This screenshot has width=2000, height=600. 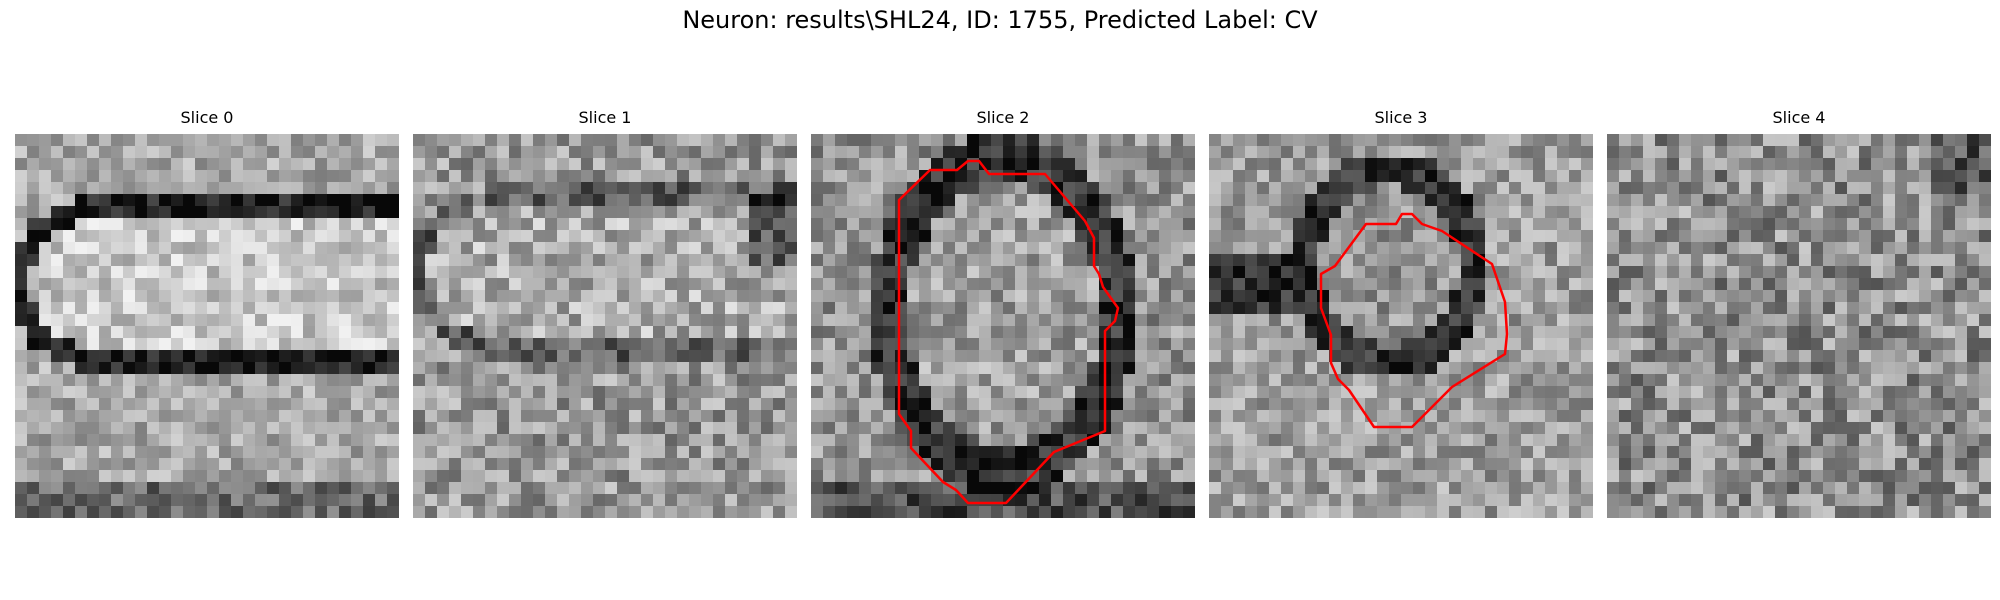 I want to click on slice-panel-1: Slice 1, so click(x=605, y=313).